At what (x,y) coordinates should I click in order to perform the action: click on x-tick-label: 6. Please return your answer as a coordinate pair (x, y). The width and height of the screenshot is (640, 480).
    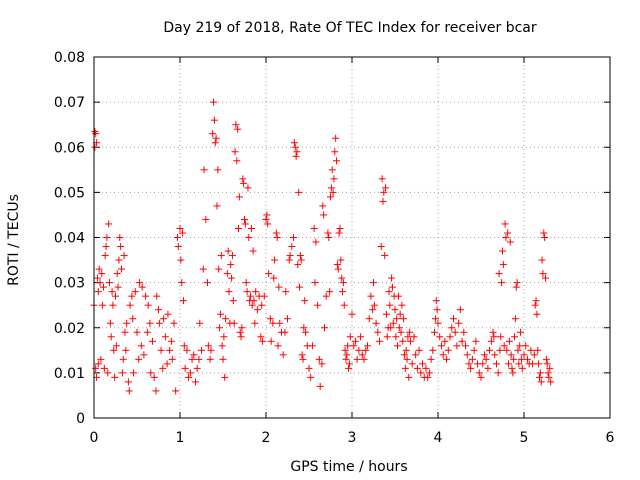
    Looking at the image, I should click on (610, 438).